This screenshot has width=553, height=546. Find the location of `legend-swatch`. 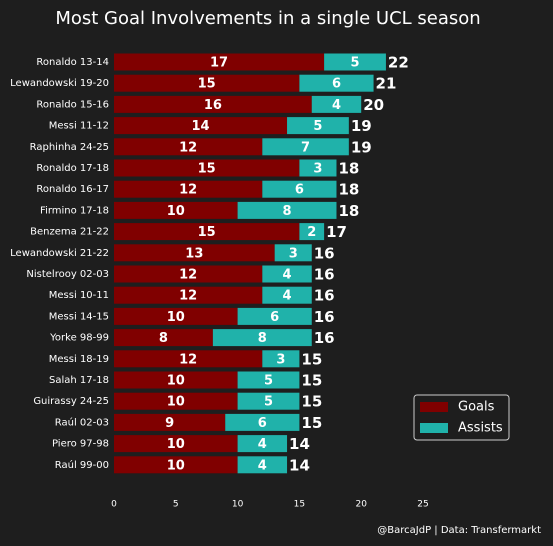

legend-swatch is located at coordinates (434, 428).